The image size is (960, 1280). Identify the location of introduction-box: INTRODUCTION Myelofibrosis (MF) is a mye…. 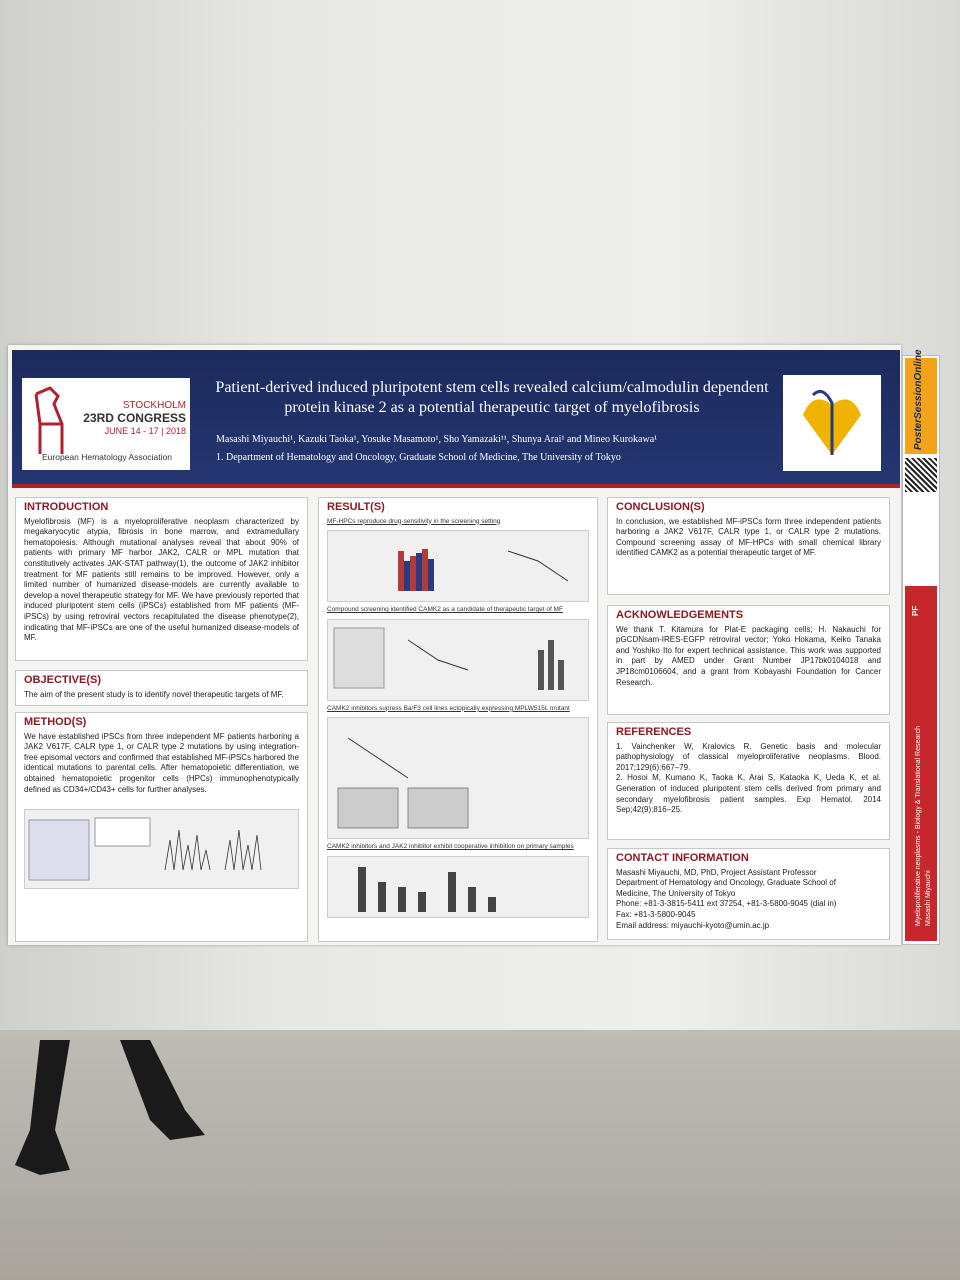
(161, 579).